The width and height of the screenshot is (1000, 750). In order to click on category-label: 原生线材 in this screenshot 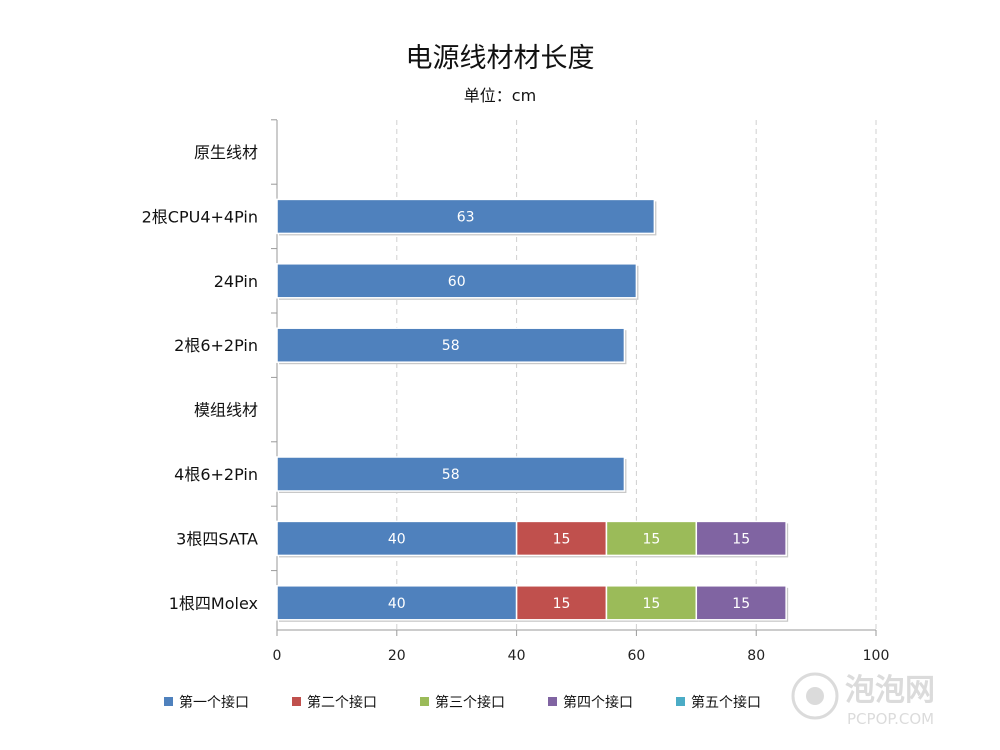, I will do `click(226, 152)`.